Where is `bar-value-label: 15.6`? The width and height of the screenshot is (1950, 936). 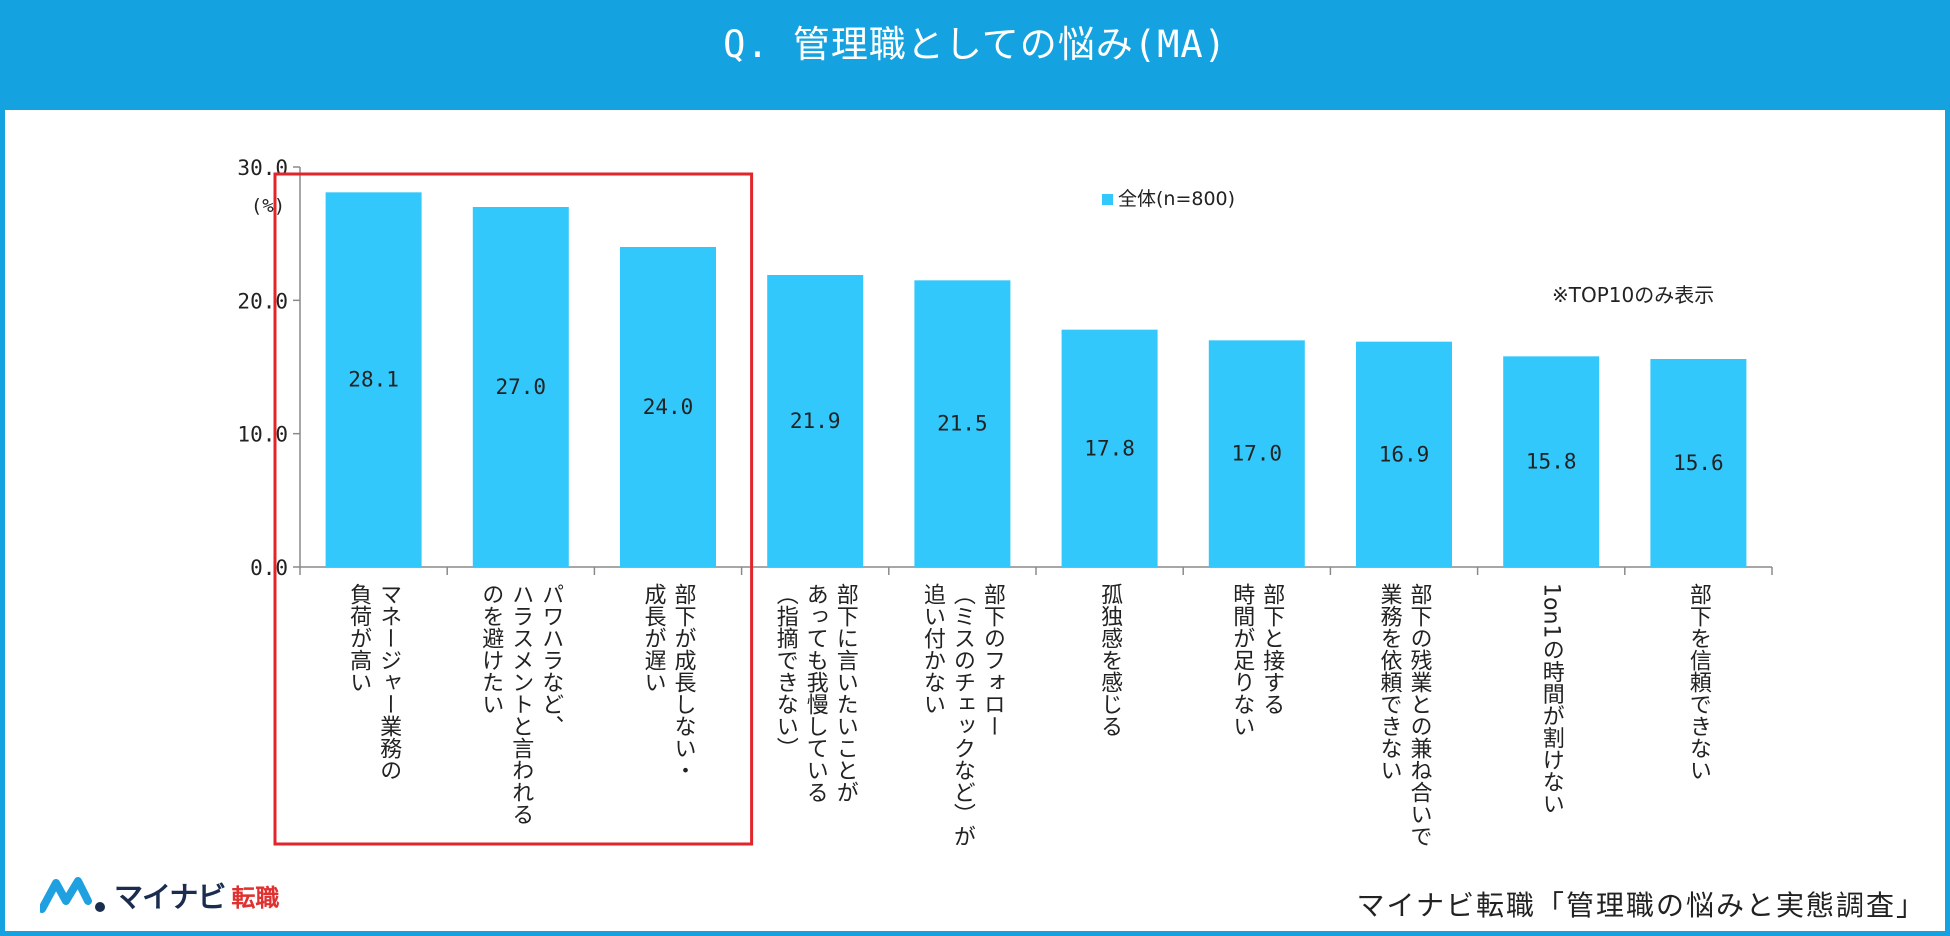
bar-value-label: 15.6 is located at coordinates (1698, 463).